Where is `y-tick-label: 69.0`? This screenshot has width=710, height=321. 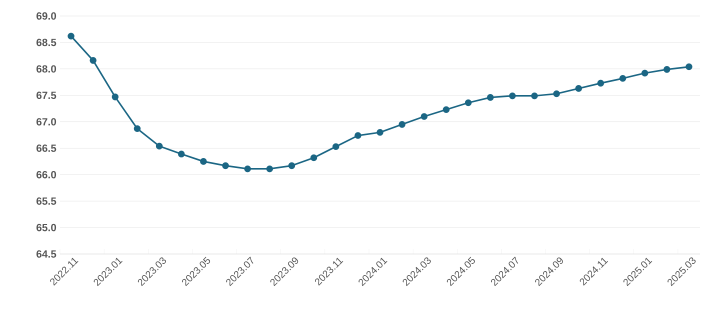 y-tick-label: 69.0 is located at coordinates (46, 16).